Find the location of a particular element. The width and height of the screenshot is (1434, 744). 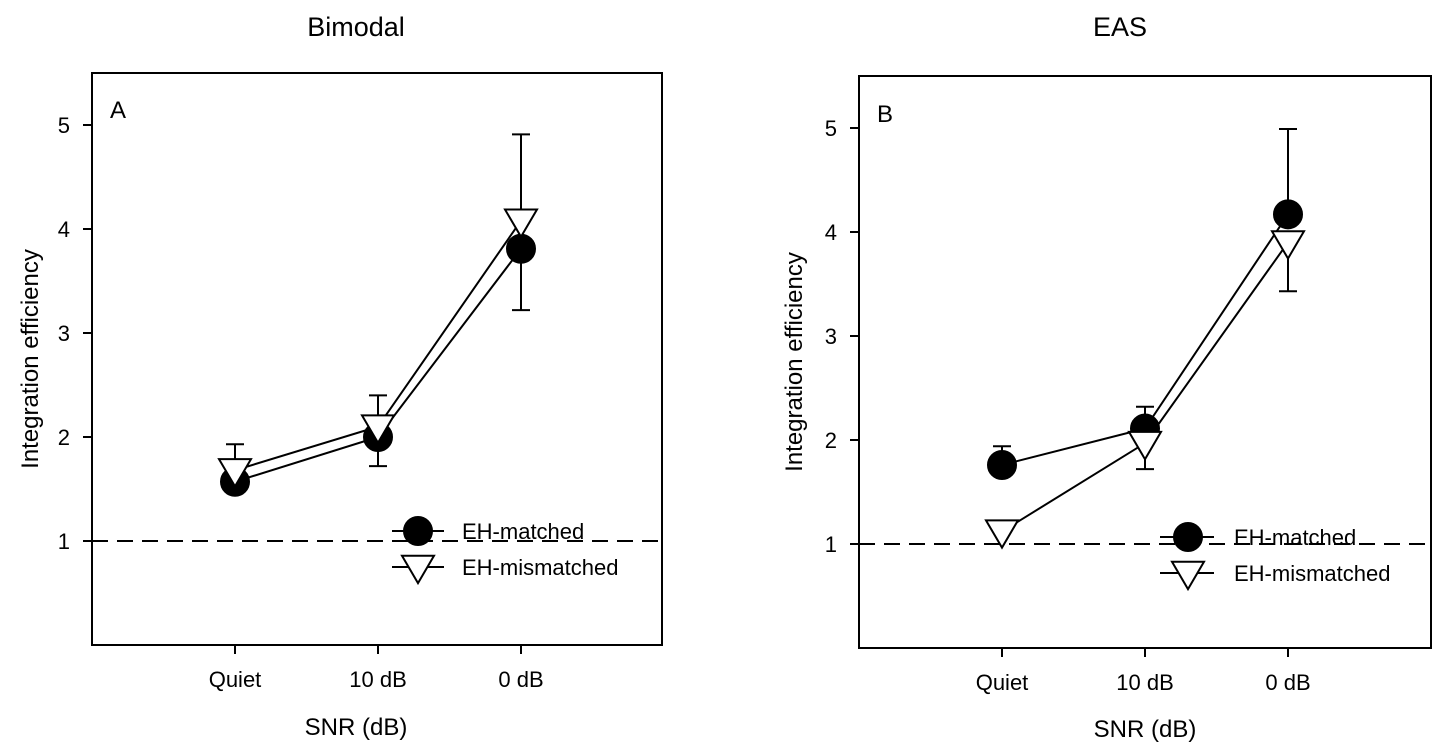

panel-b-x-axis-label: SNR (dB) is located at coordinates (1145, 729).